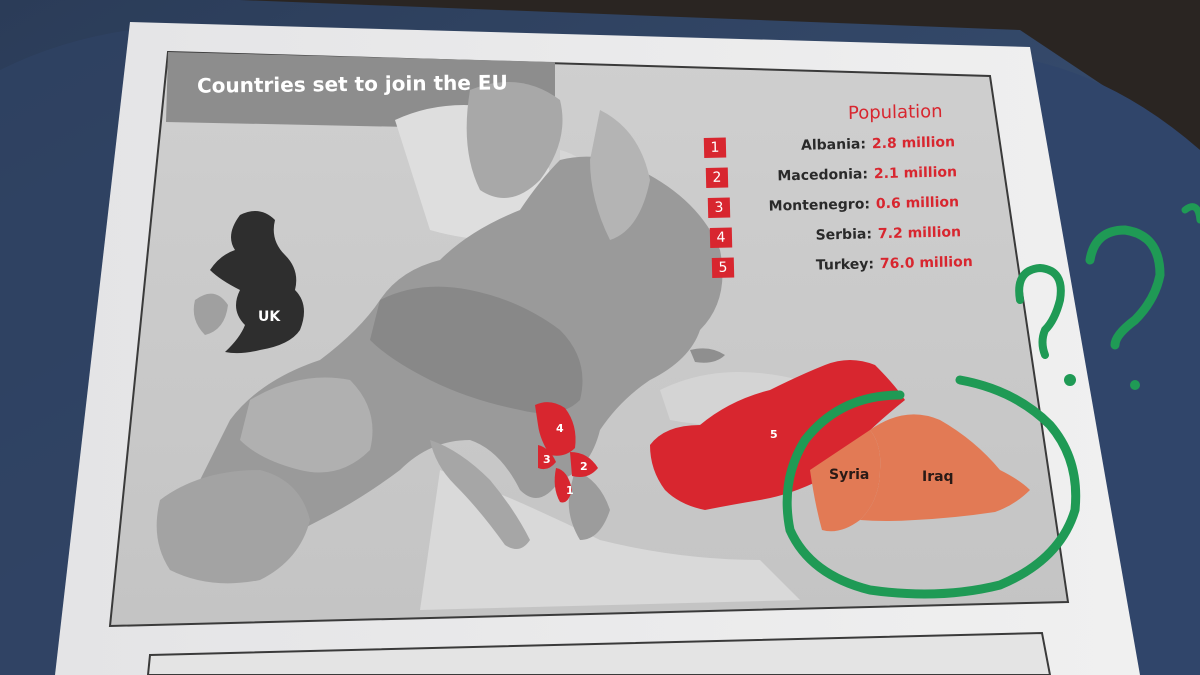  Describe the element at coordinates (926, 263) in the screenshot. I see `legend-population: 76.0 million` at that location.